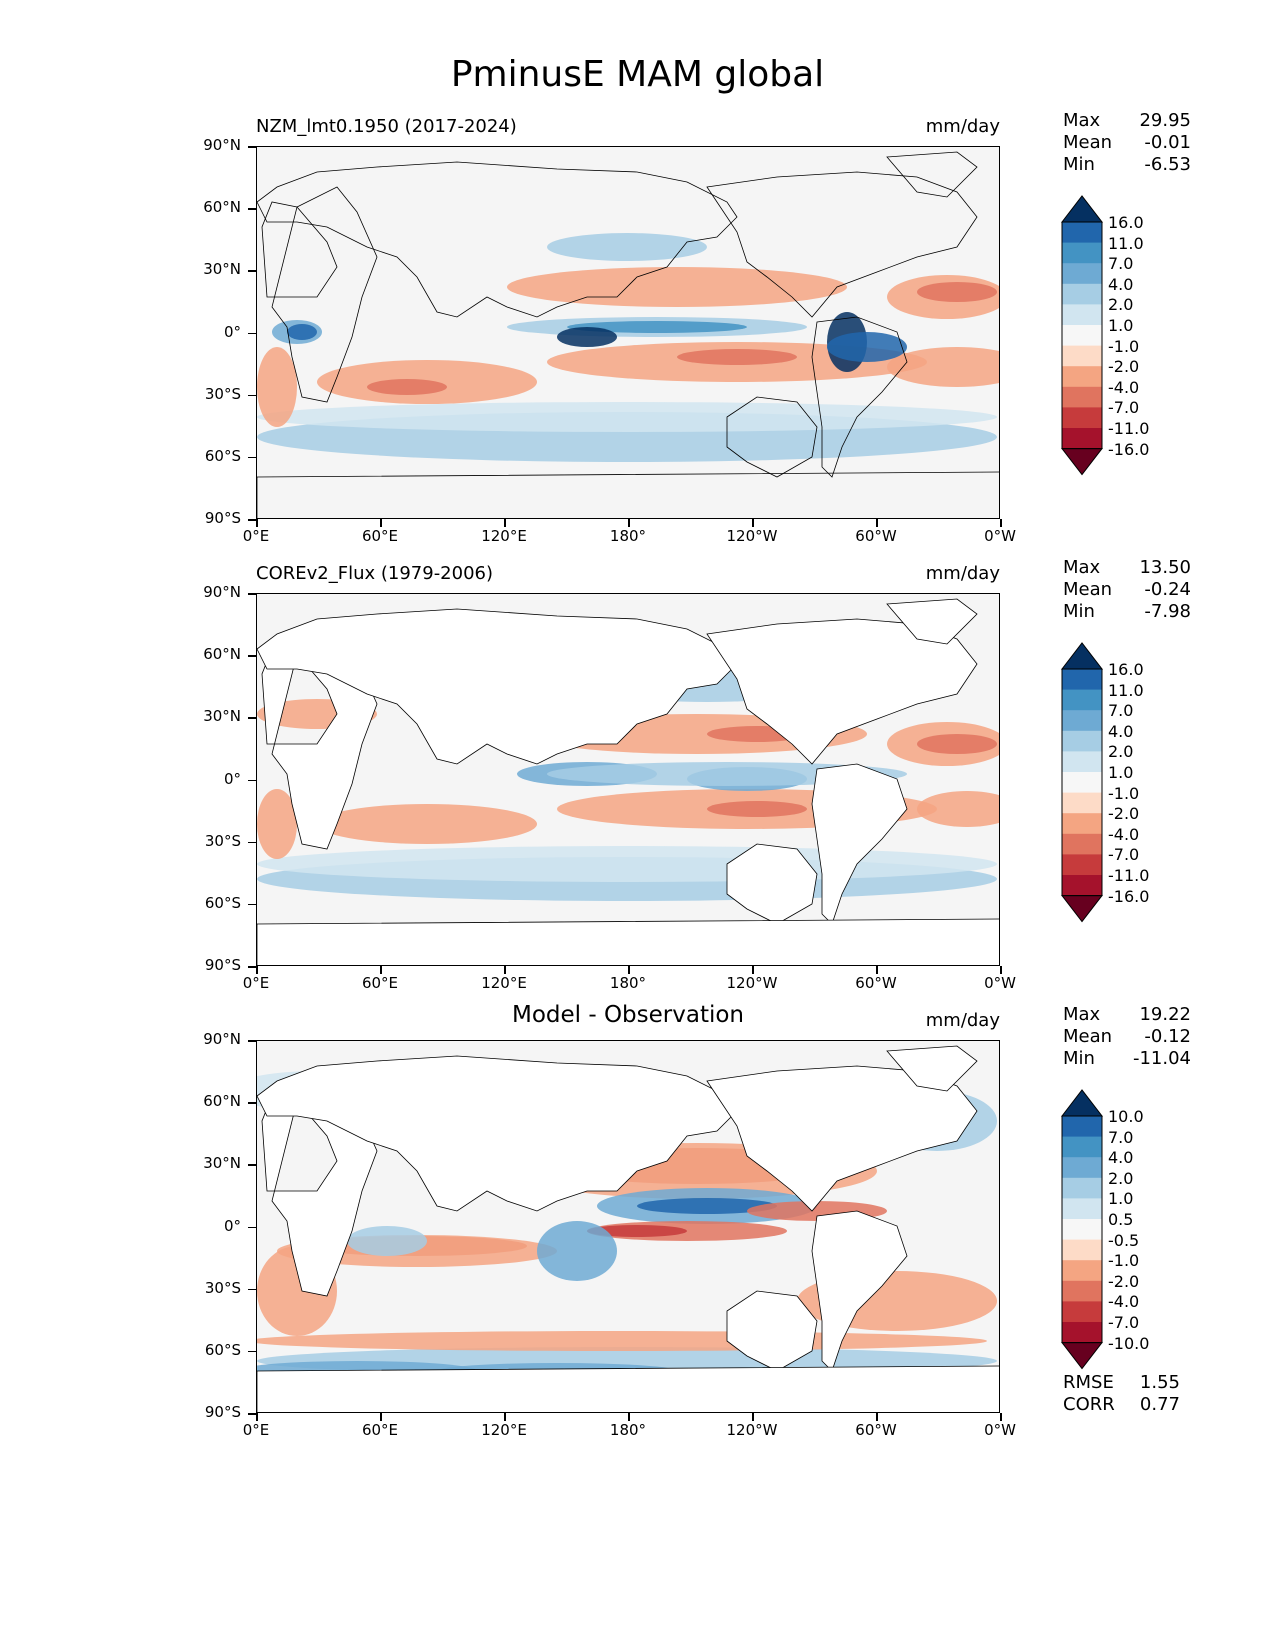  I want to click on stat-value: -6.53, so click(1167, 164).